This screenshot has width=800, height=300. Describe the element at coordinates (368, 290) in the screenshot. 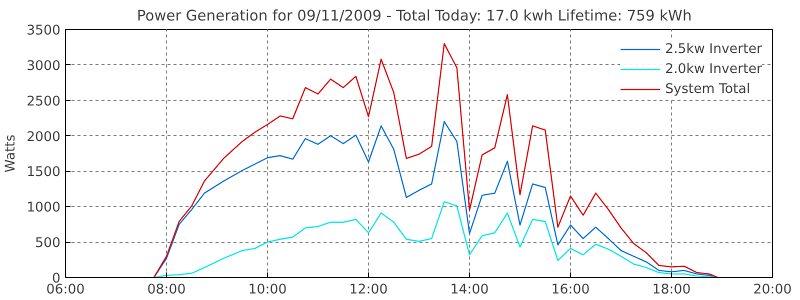

I see `x-tick-label: 12:00` at that location.